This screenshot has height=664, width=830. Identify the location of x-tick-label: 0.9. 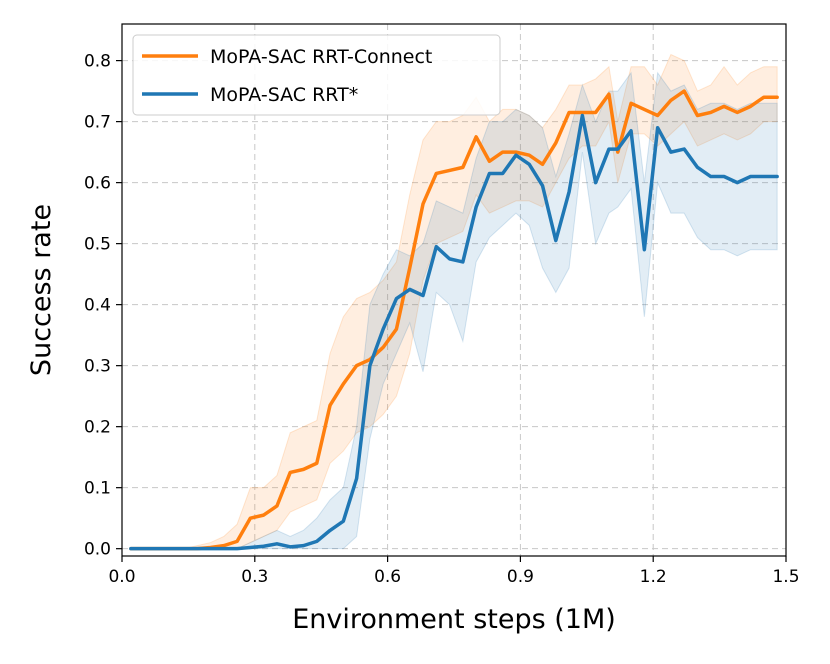
(520, 577).